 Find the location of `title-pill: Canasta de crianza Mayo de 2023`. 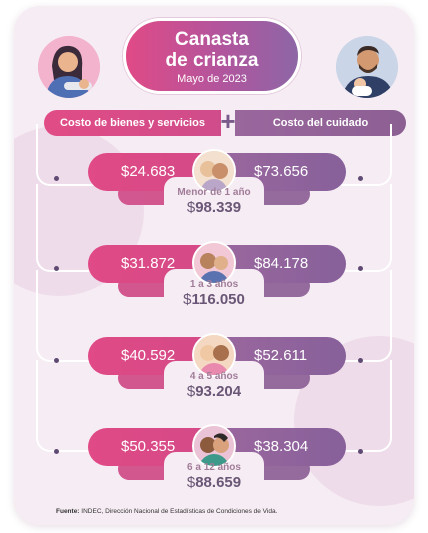

title-pill: Canasta de crianza Mayo de 2023 is located at coordinates (212, 56).